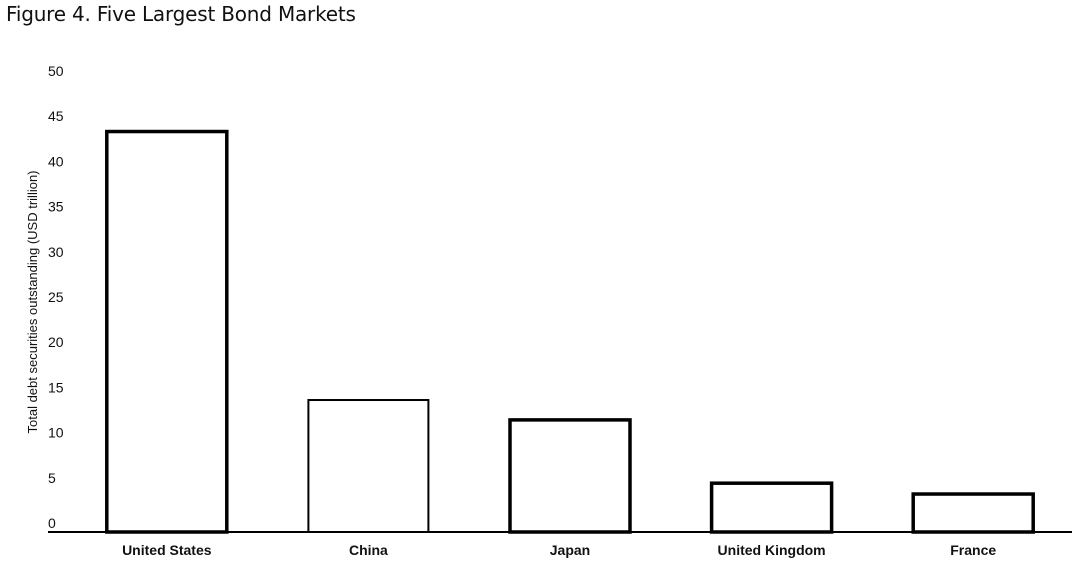 The width and height of the screenshot is (1080, 565). What do you see at coordinates (771, 507) in the screenshot?
I see `bar-united-kingdom` at bounding box center [771, 507].